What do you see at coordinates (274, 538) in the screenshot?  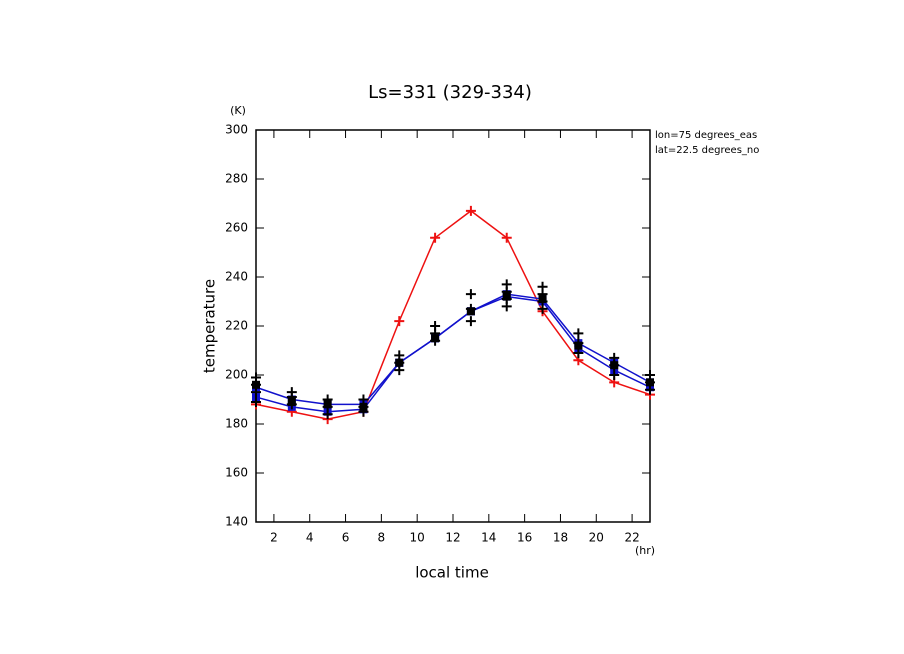 I see `x-tick-label: 2` at bounding box center [274, 538].